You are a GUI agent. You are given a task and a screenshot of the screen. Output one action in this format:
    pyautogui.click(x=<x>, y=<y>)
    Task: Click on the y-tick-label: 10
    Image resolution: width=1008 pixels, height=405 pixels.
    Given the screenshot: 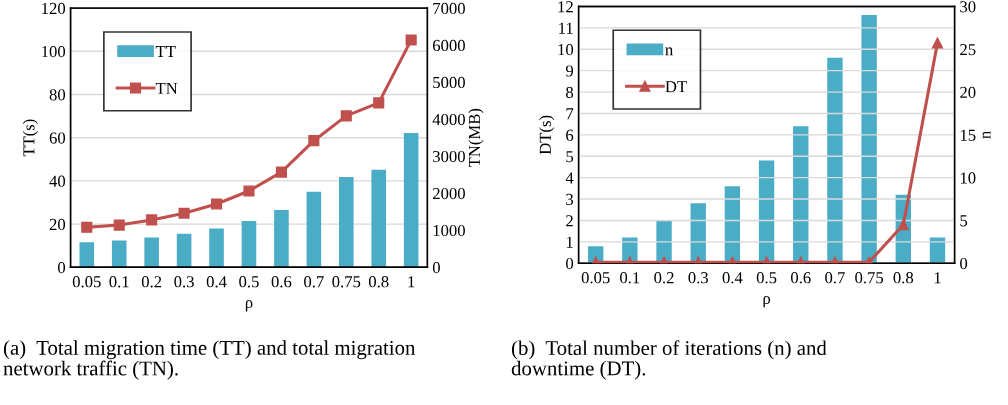 What is the action you would take?
    pyautogui.click(x=566, y=49)
    